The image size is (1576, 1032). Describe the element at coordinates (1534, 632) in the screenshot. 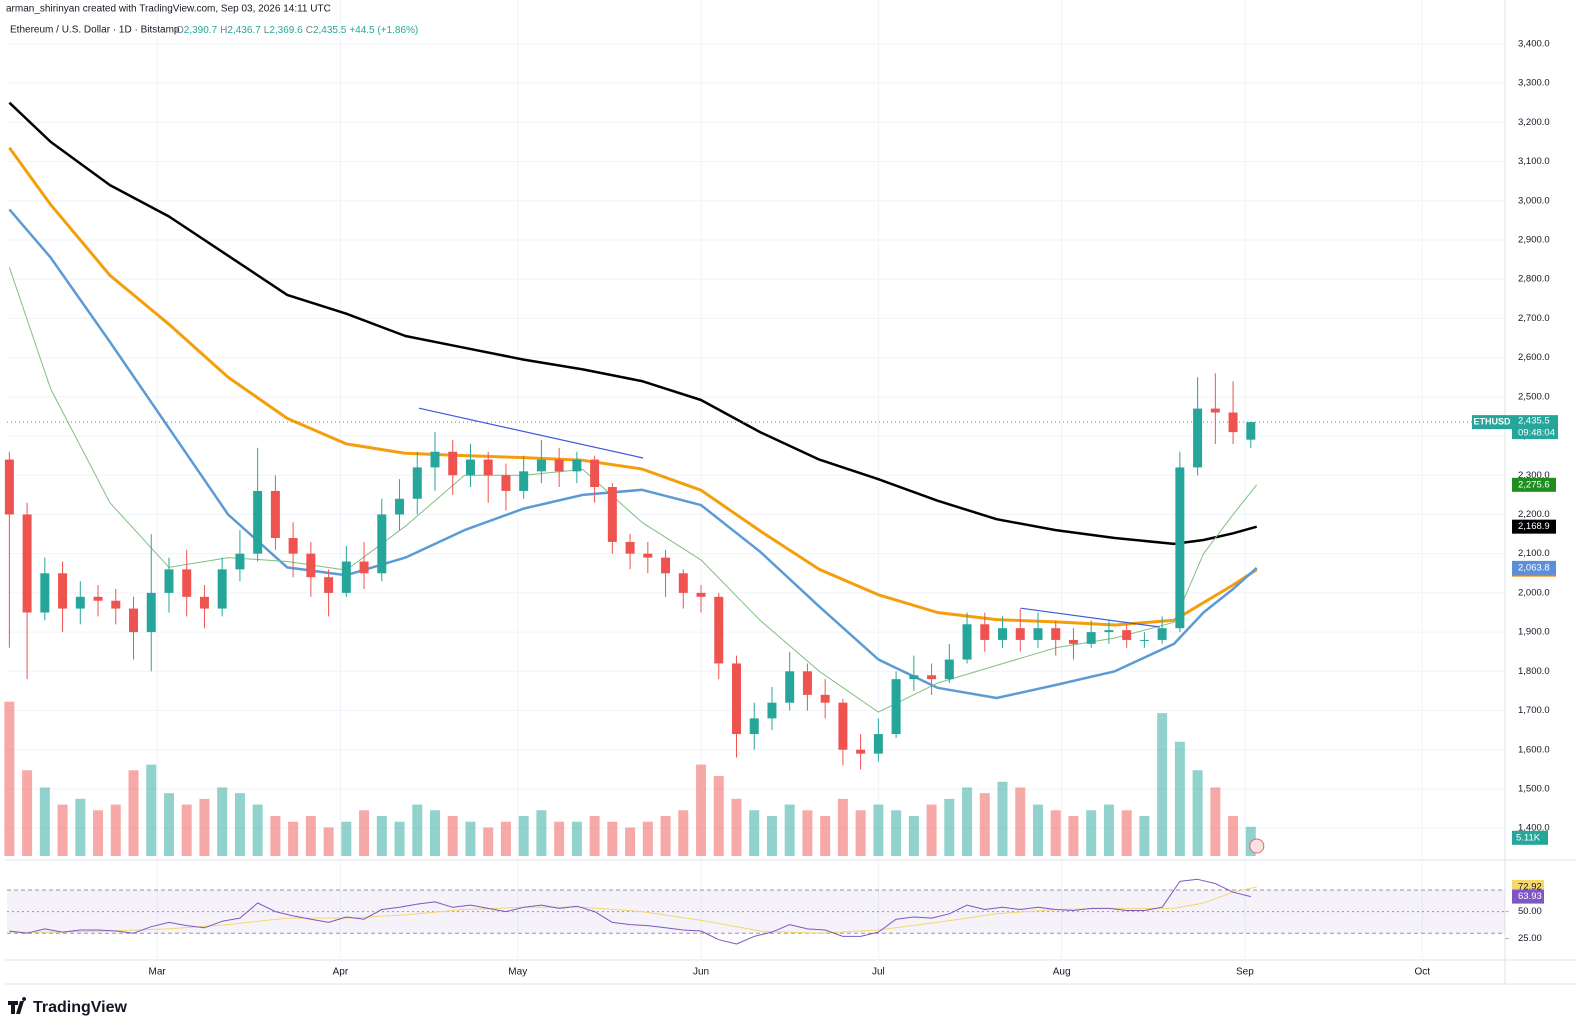

I see `y-tick-label: 1,900.0` at that location.